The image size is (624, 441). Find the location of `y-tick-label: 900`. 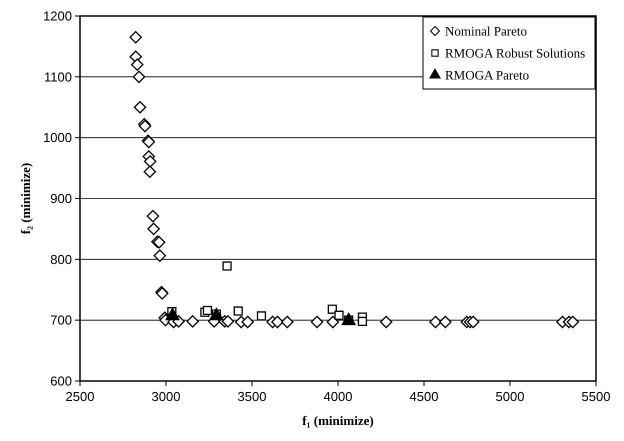

y-tick-label: 900 is located at coordinates (61, 198).